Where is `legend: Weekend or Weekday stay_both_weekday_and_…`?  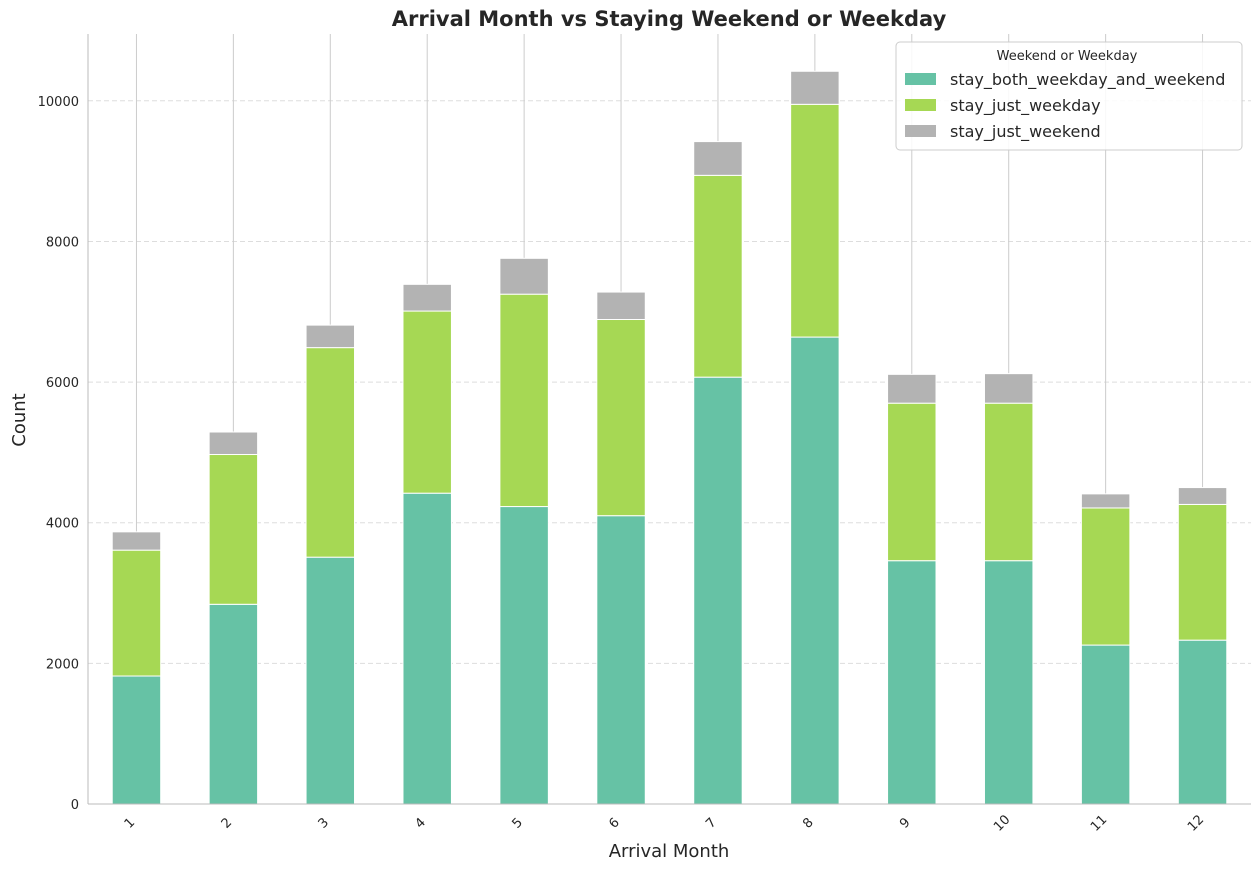 legend: Weekend or Weekday stay_both_weekday_and_… is located at coordinates (1069, 96).